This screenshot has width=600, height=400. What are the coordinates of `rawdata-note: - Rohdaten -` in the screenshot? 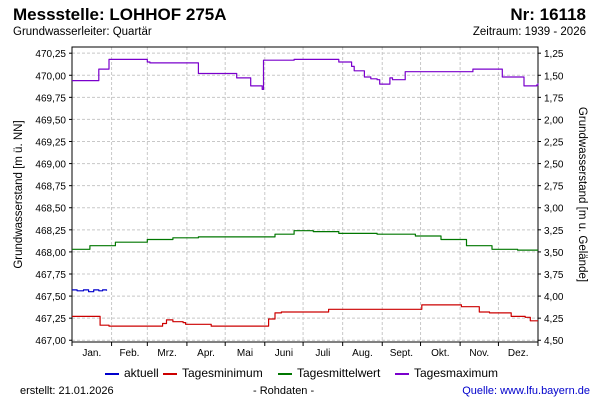 It's located at (284, 391).